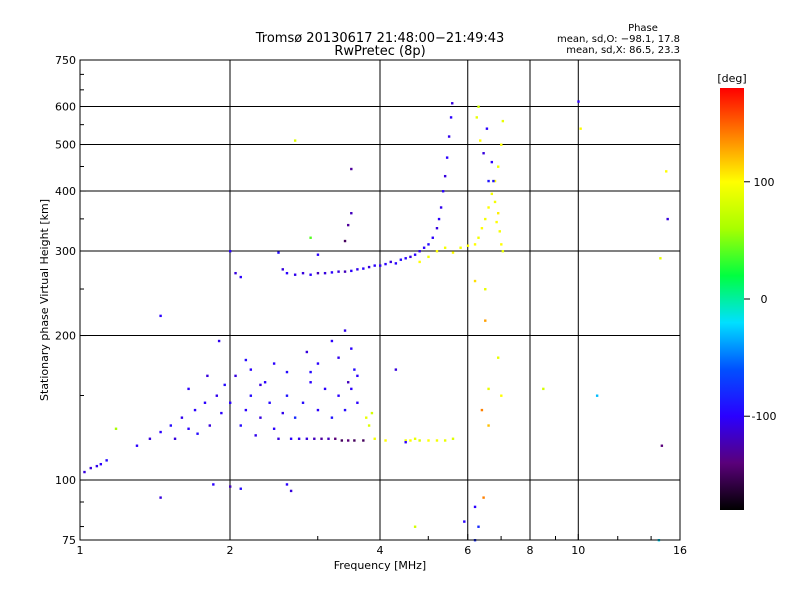 Image resolution: width=800 pixels, height=600 pixels. I want to click on y-tick-label: 100, so click(65, 480).